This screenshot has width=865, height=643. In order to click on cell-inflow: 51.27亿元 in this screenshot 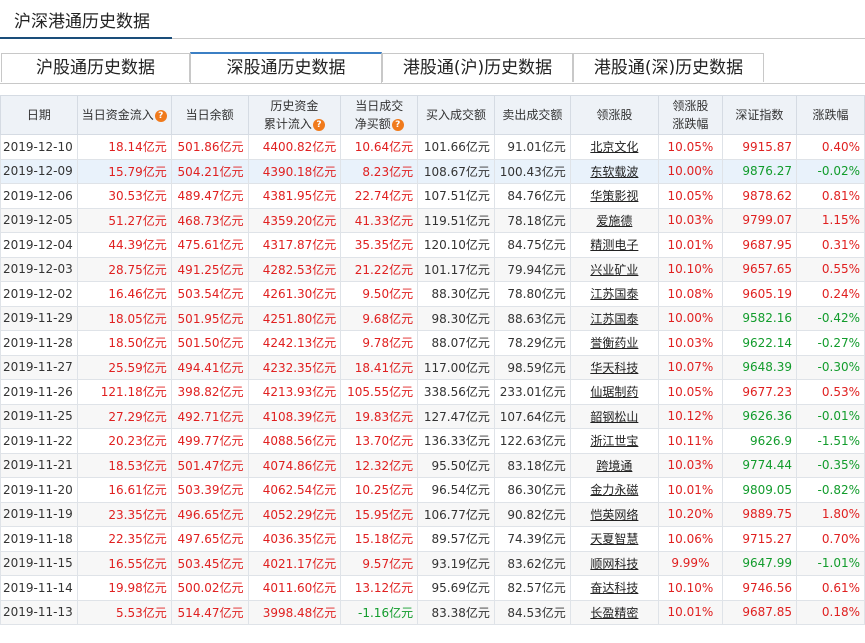, I will do `click(124, 220)`.